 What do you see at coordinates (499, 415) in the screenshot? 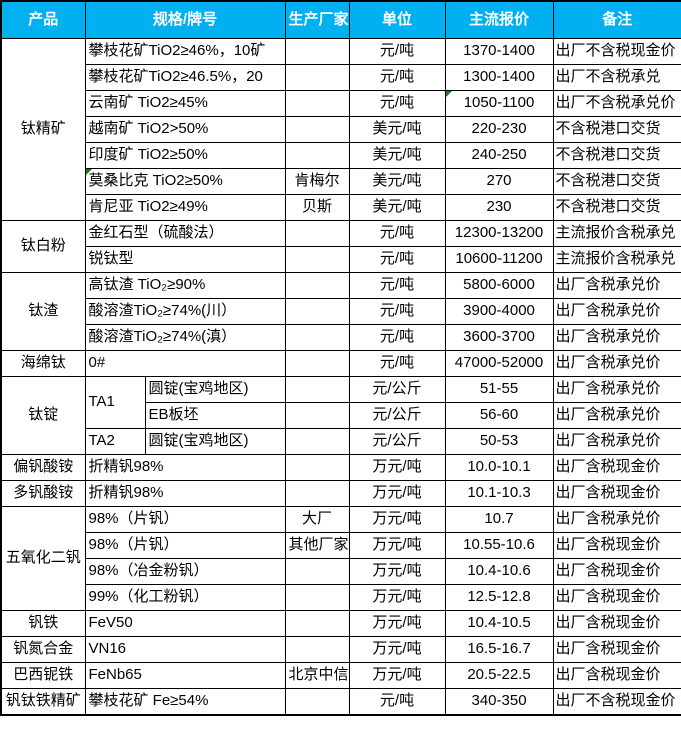
I see `price-cell: 56-60` at bounding box center [499, 415].